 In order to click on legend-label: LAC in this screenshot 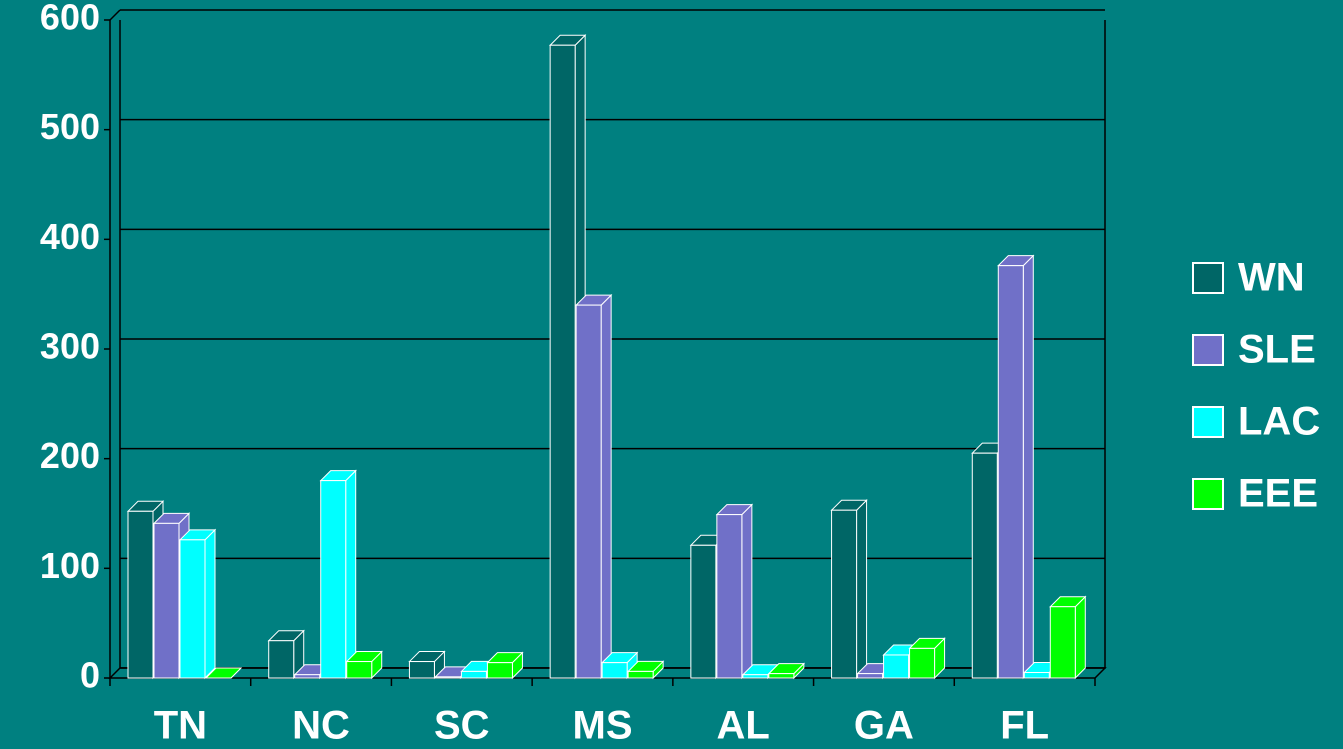, I will do `click(1279, 422)`.